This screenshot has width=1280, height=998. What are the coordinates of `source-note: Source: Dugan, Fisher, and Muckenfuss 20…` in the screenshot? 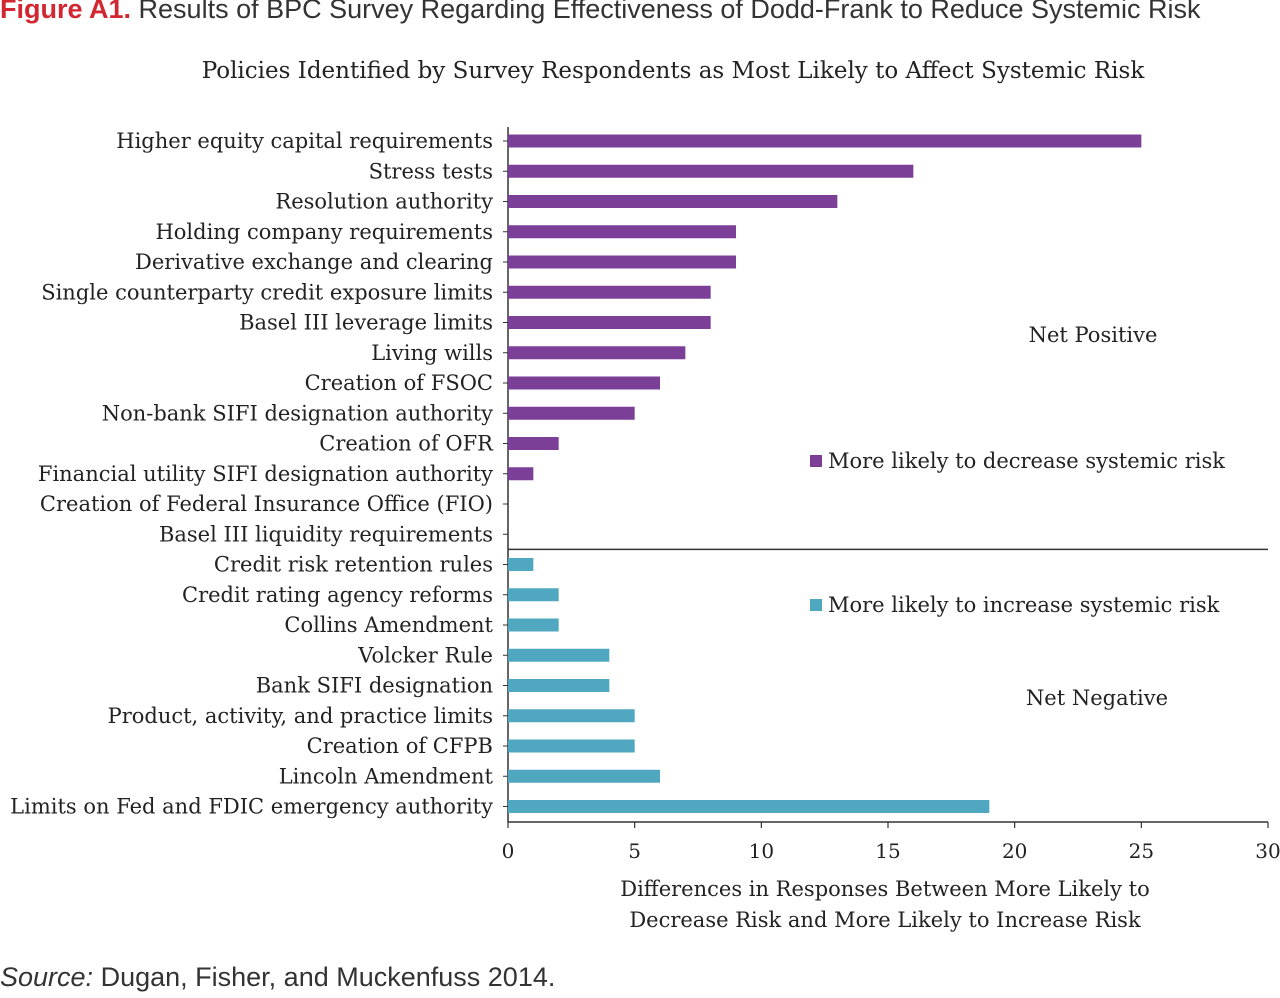 It's located at (277, 977).